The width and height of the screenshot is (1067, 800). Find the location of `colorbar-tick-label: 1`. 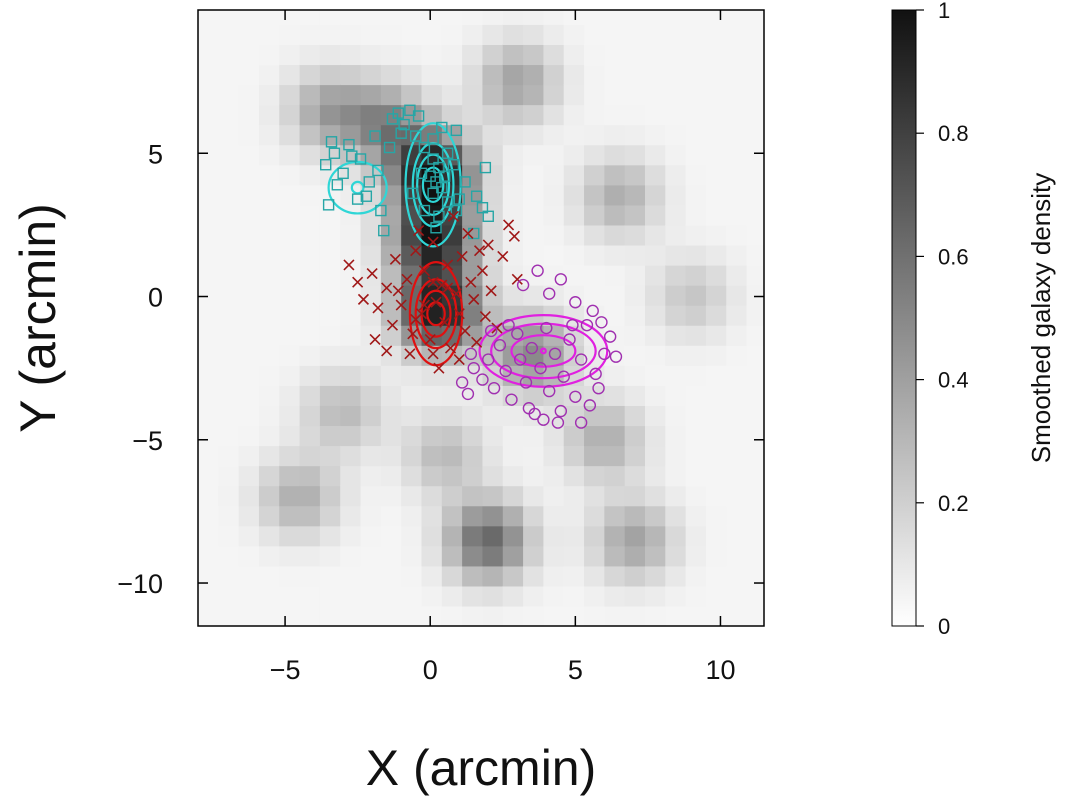

colorbar-tick-label: 1 is located at coordinates (944, 11).